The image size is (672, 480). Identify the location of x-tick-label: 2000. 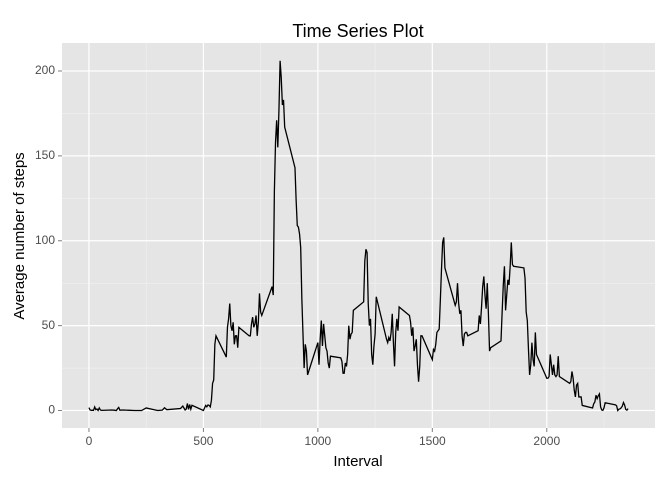
(546, 441).